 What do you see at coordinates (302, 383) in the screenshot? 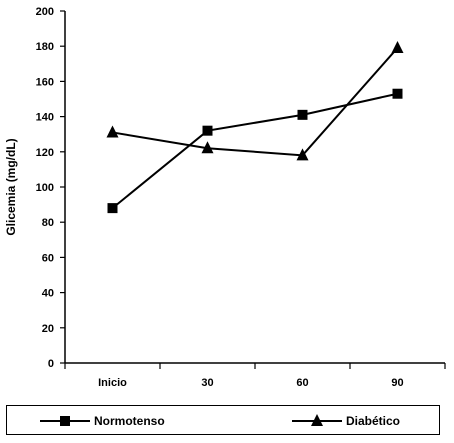
I see `x-tick-label: 60` at bounding box center [302, 383].